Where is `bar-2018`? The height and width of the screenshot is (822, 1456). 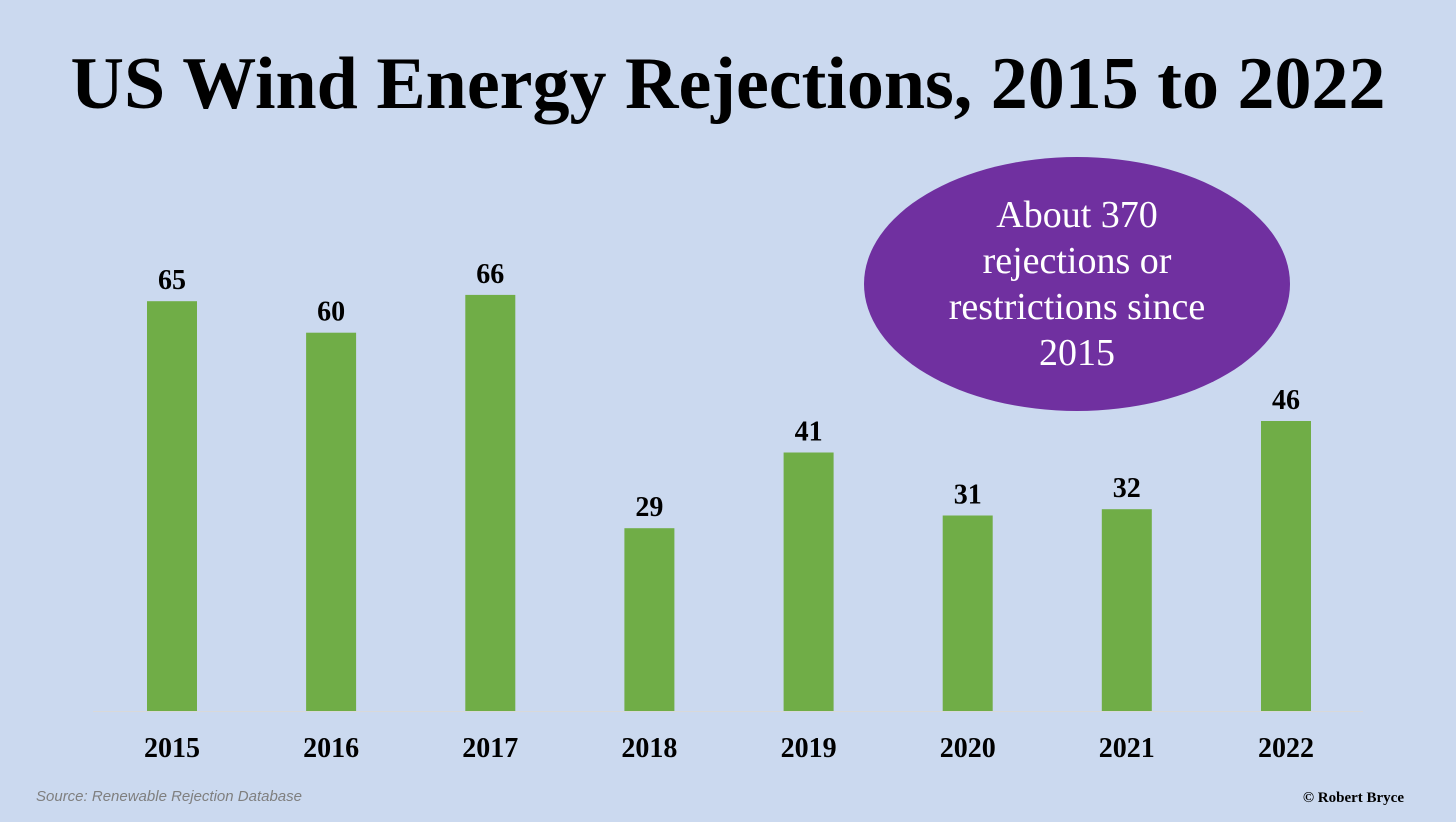 bar-2018 is located at coordinates (649, 619).